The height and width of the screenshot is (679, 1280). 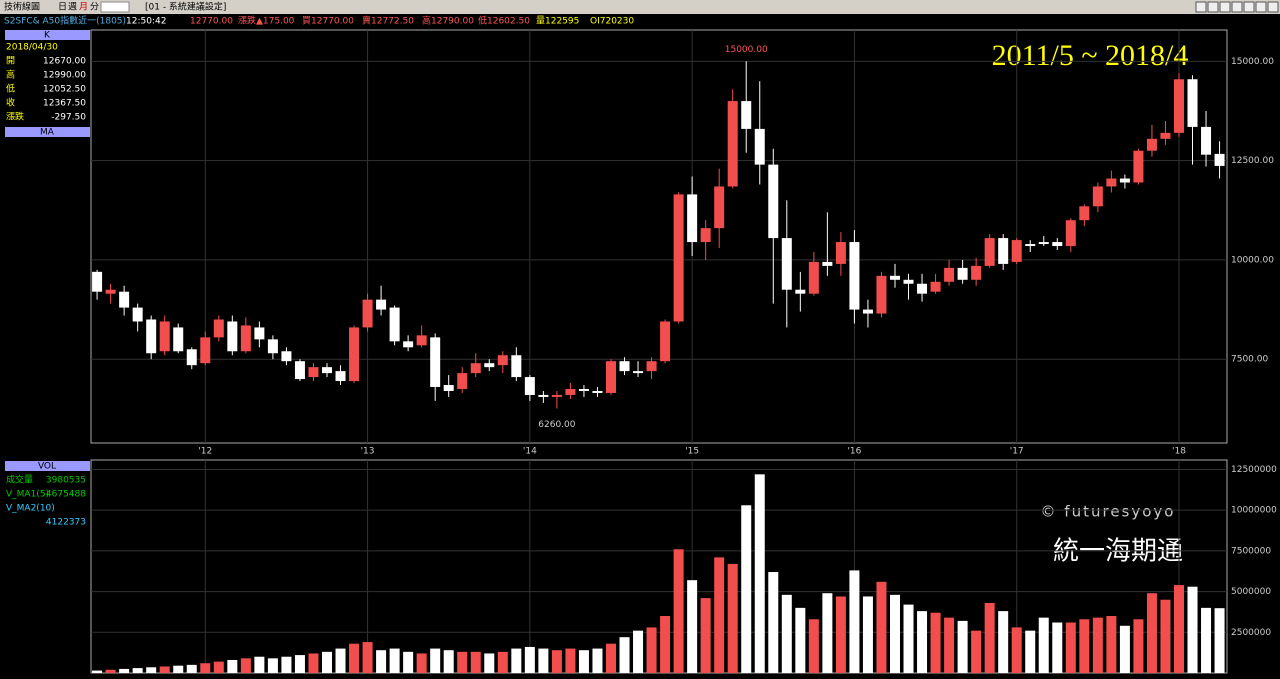 What do you see at coordinates (10, 89) in the screenshot?
I see `info-label: 低` at bounding box center [10, 89].